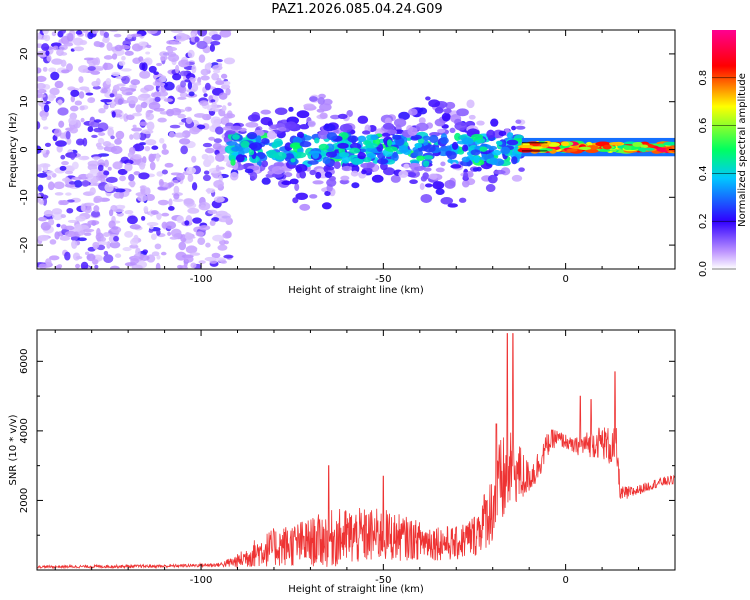  I want to click on colorbar-tick-label: 0.4, so click(703, 173).